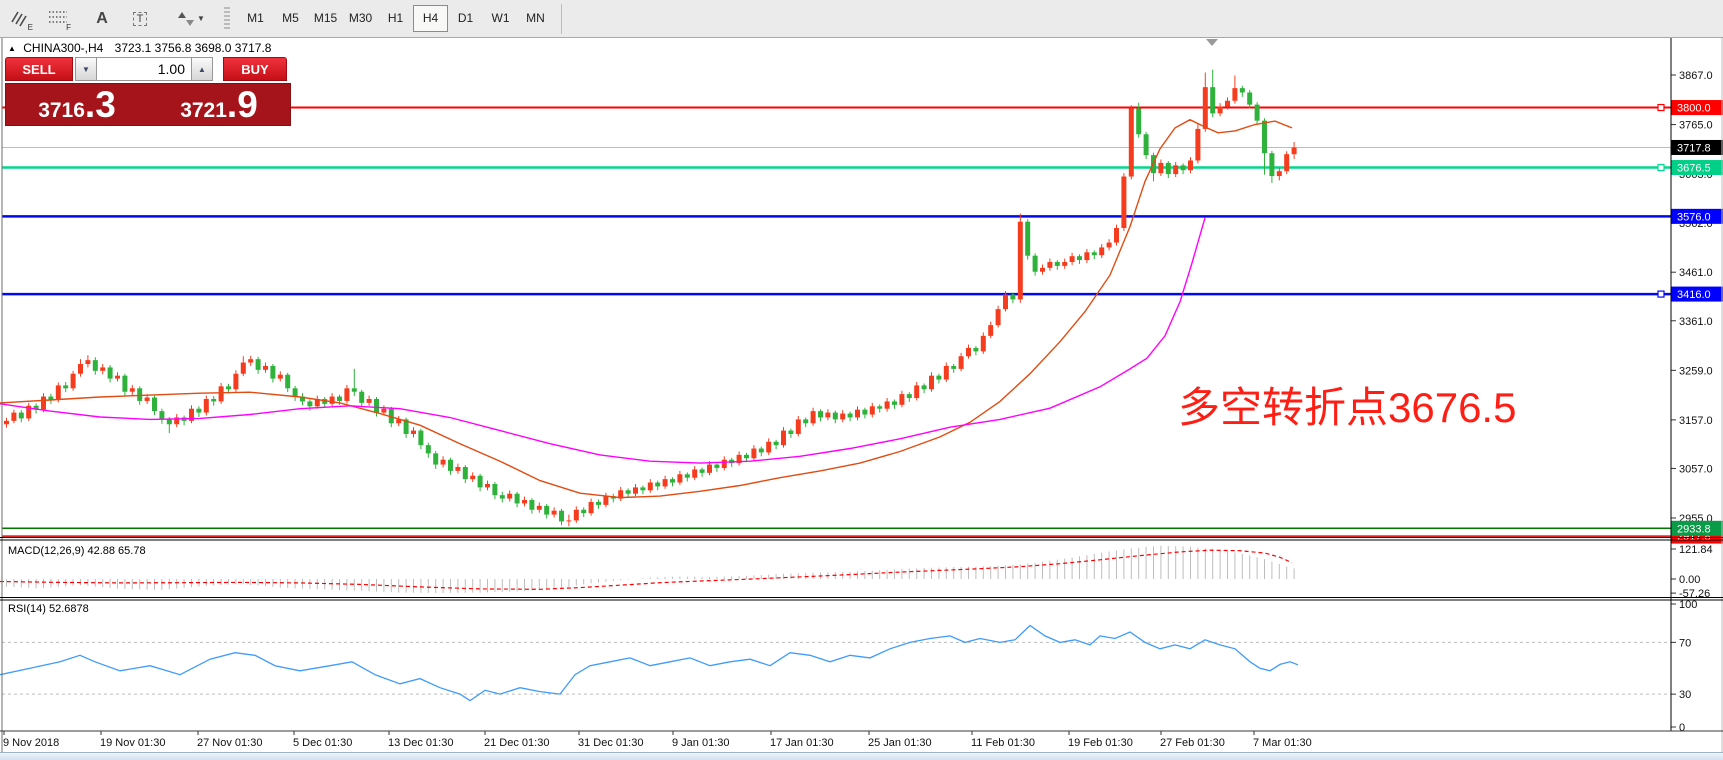 The height and width of the screenshot is (760, 1723). I want to click on symbol-title: CHINA300-,H4, so click(63, 48).